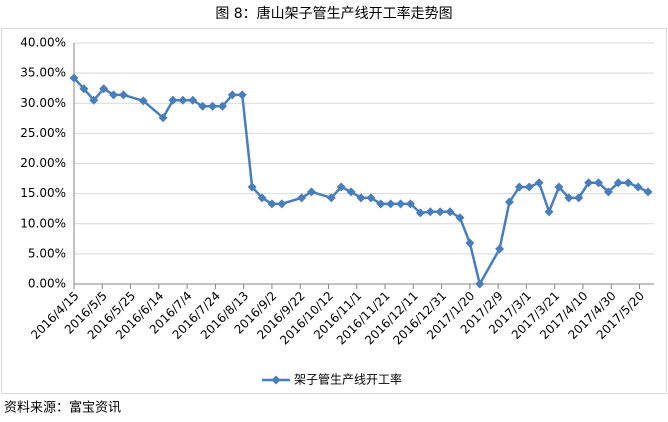 The height and width of the screenshot is (422, 668). What do you see at coordinates (62, 408) in the screenshot?
I see `source-note: 资料来源：富宝资讯` at bounding box center [62, 408].